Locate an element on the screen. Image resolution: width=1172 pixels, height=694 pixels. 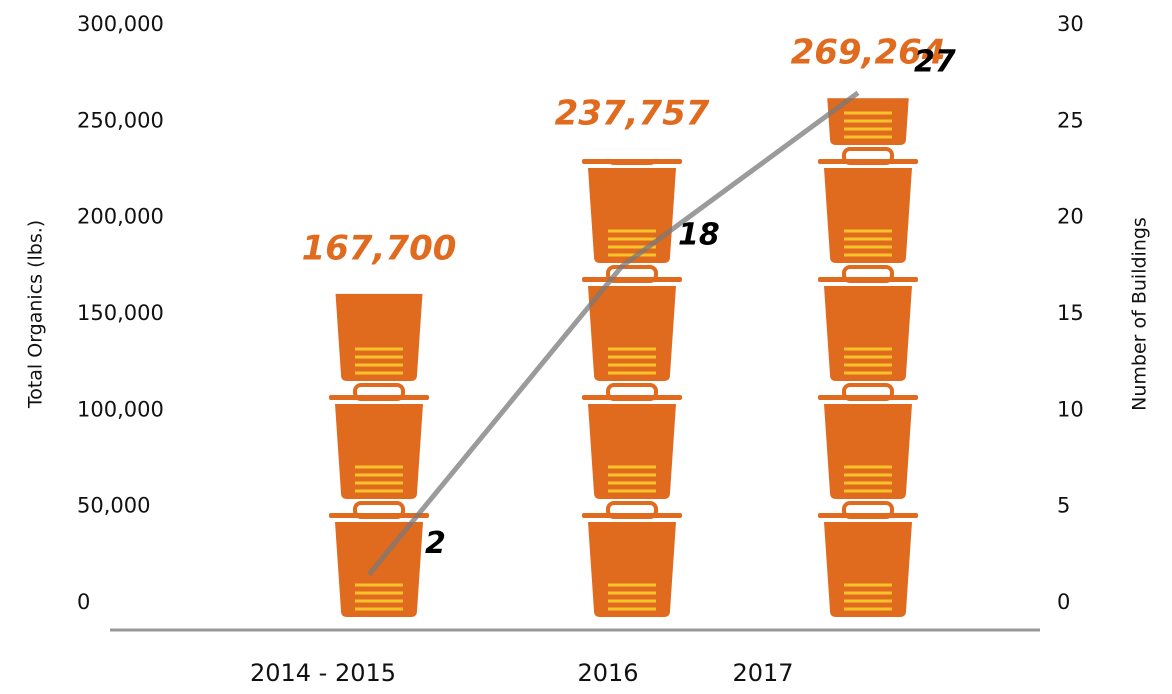
y2-axis-title: Number of Buildings is located at coordinates (1140, 314).